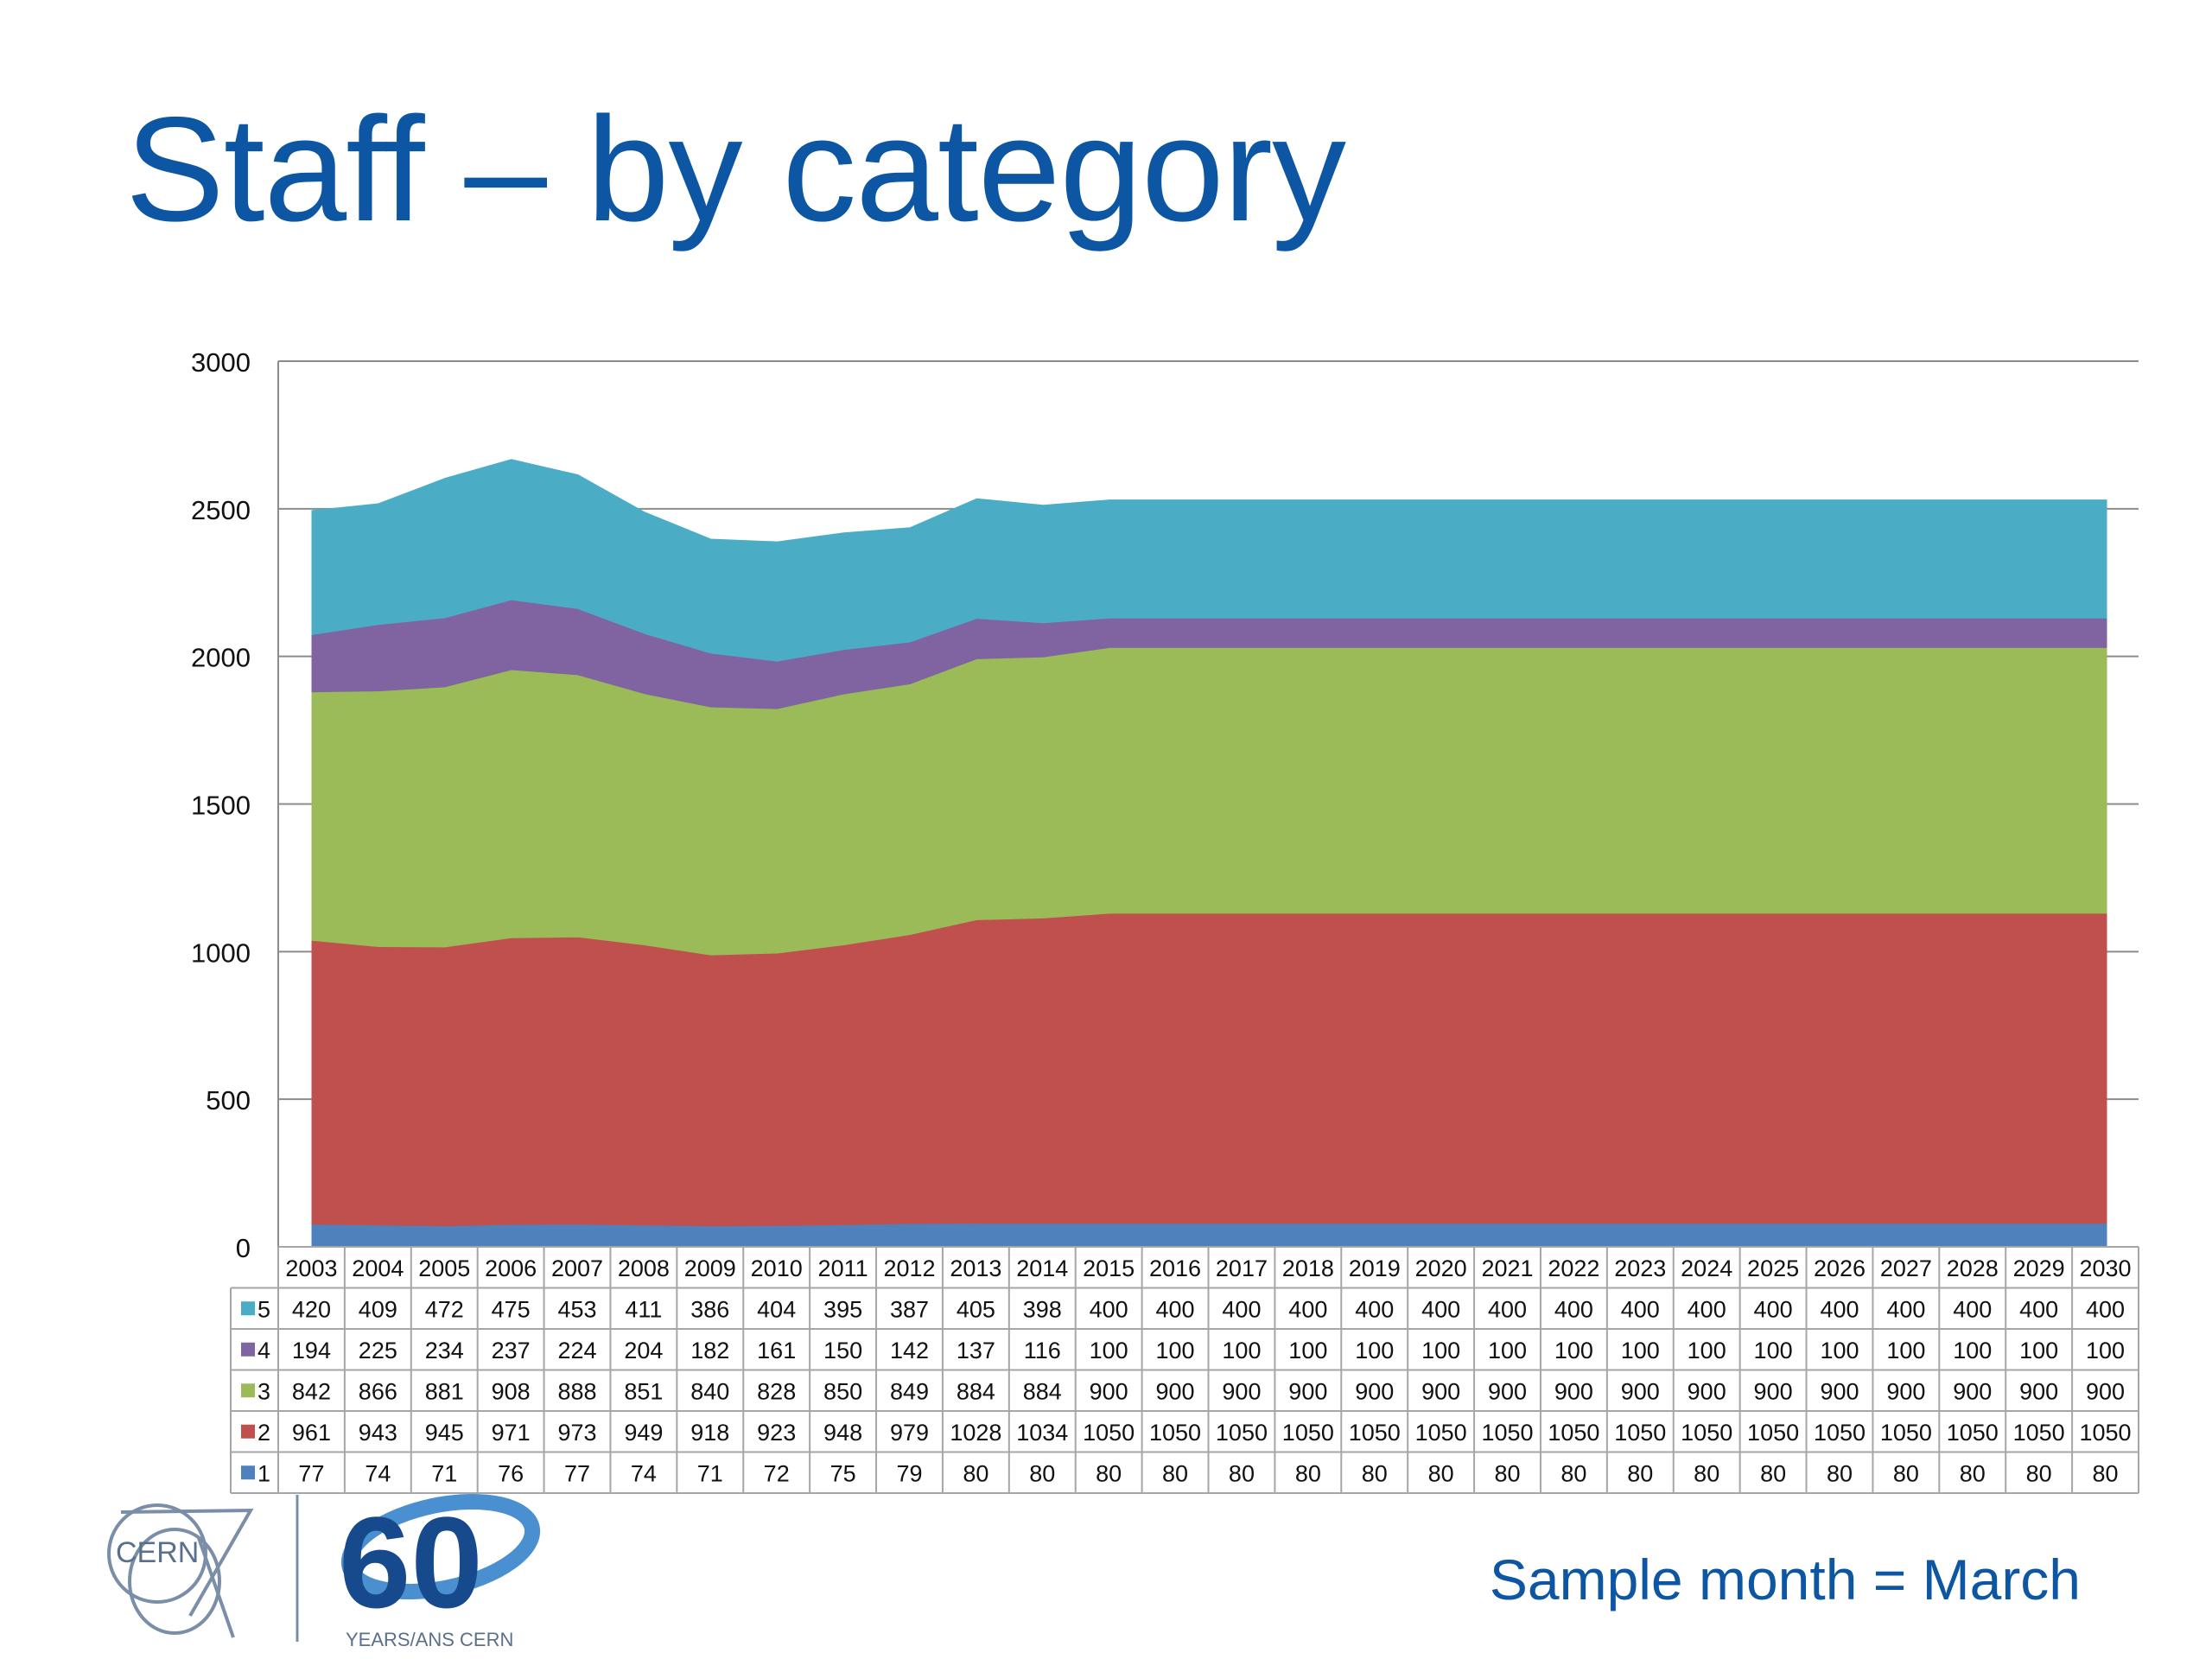 Image resolution: width=2212 pixels, height=1659 pixels. I want to click on table-cell: 204, so click(643, 1350).